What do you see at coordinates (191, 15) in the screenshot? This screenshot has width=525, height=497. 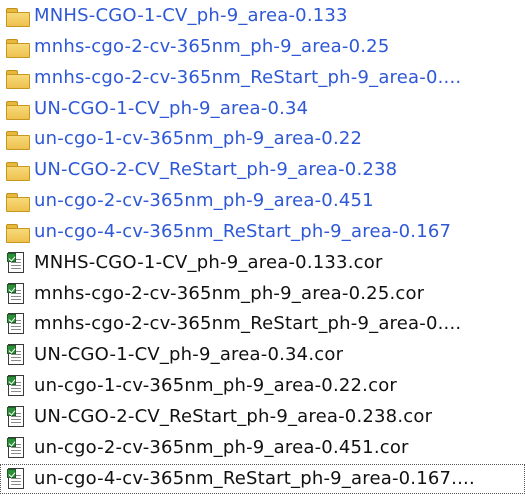 I see `folder-name: MNHS-CGO-1-CV_ph-9_area-0.133` at bounding box center [191, 15].